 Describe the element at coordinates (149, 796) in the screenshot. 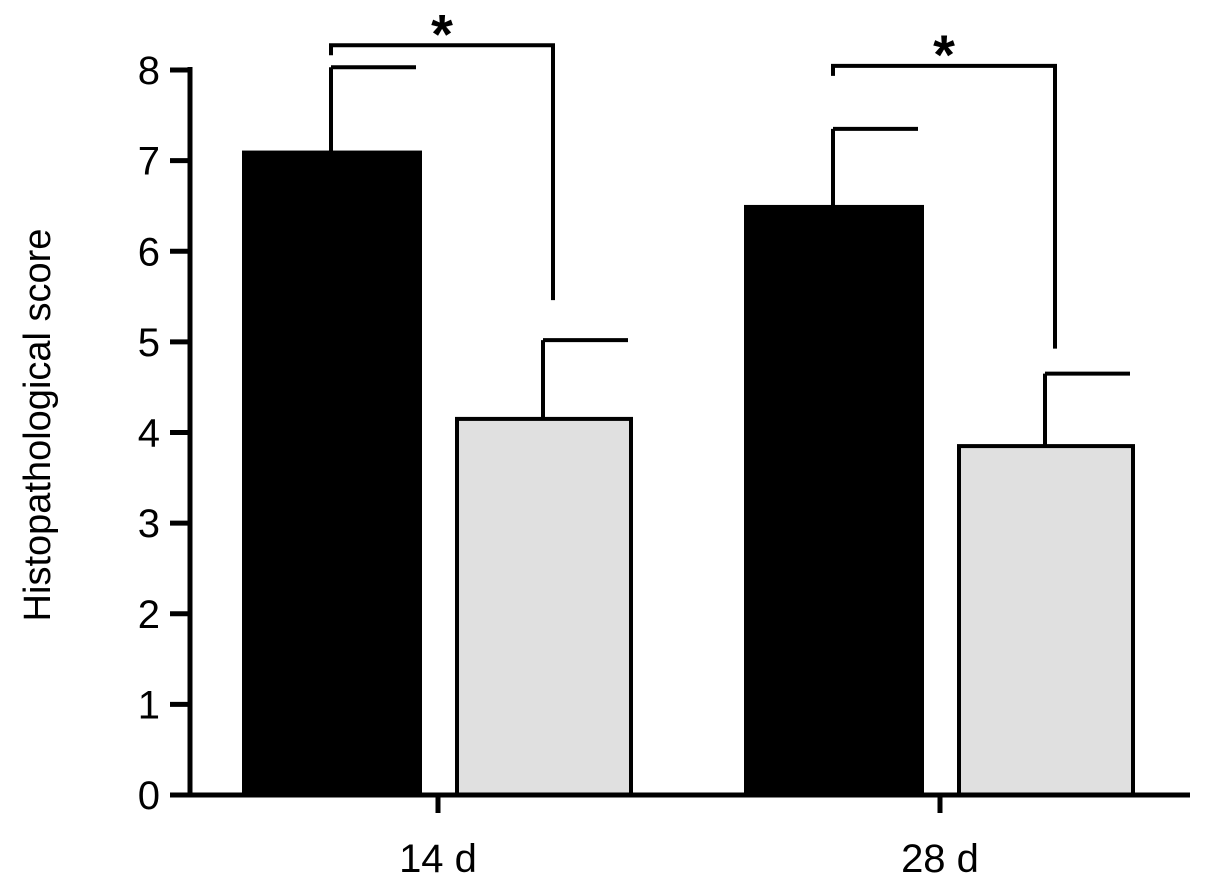

I see `y-tick-label-0: 0` at that location.